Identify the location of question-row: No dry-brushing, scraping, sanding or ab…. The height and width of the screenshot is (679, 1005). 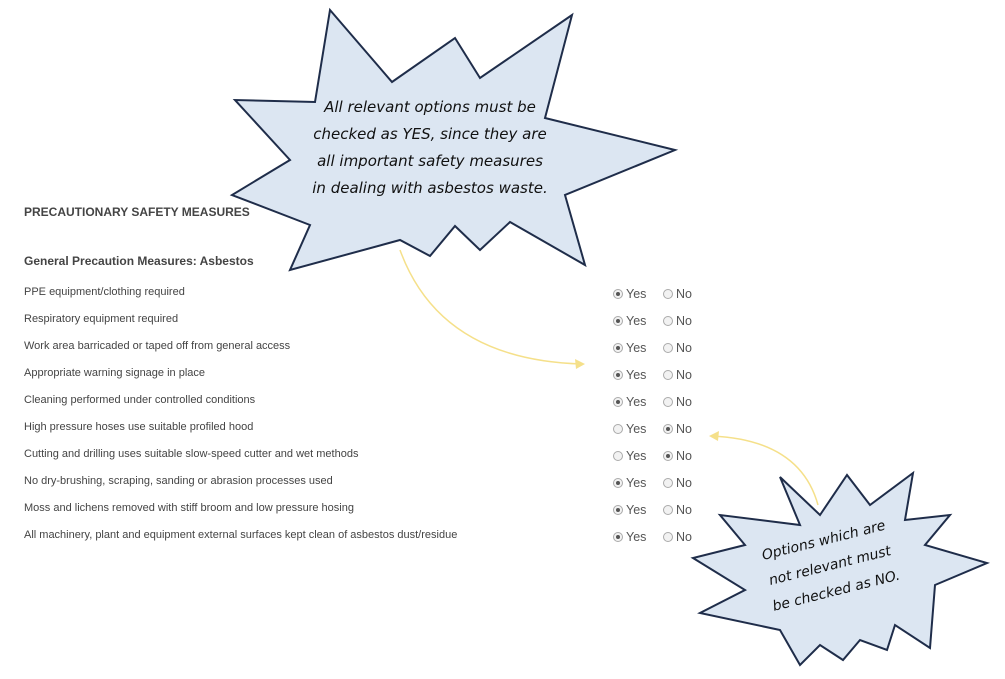
(360, 490).